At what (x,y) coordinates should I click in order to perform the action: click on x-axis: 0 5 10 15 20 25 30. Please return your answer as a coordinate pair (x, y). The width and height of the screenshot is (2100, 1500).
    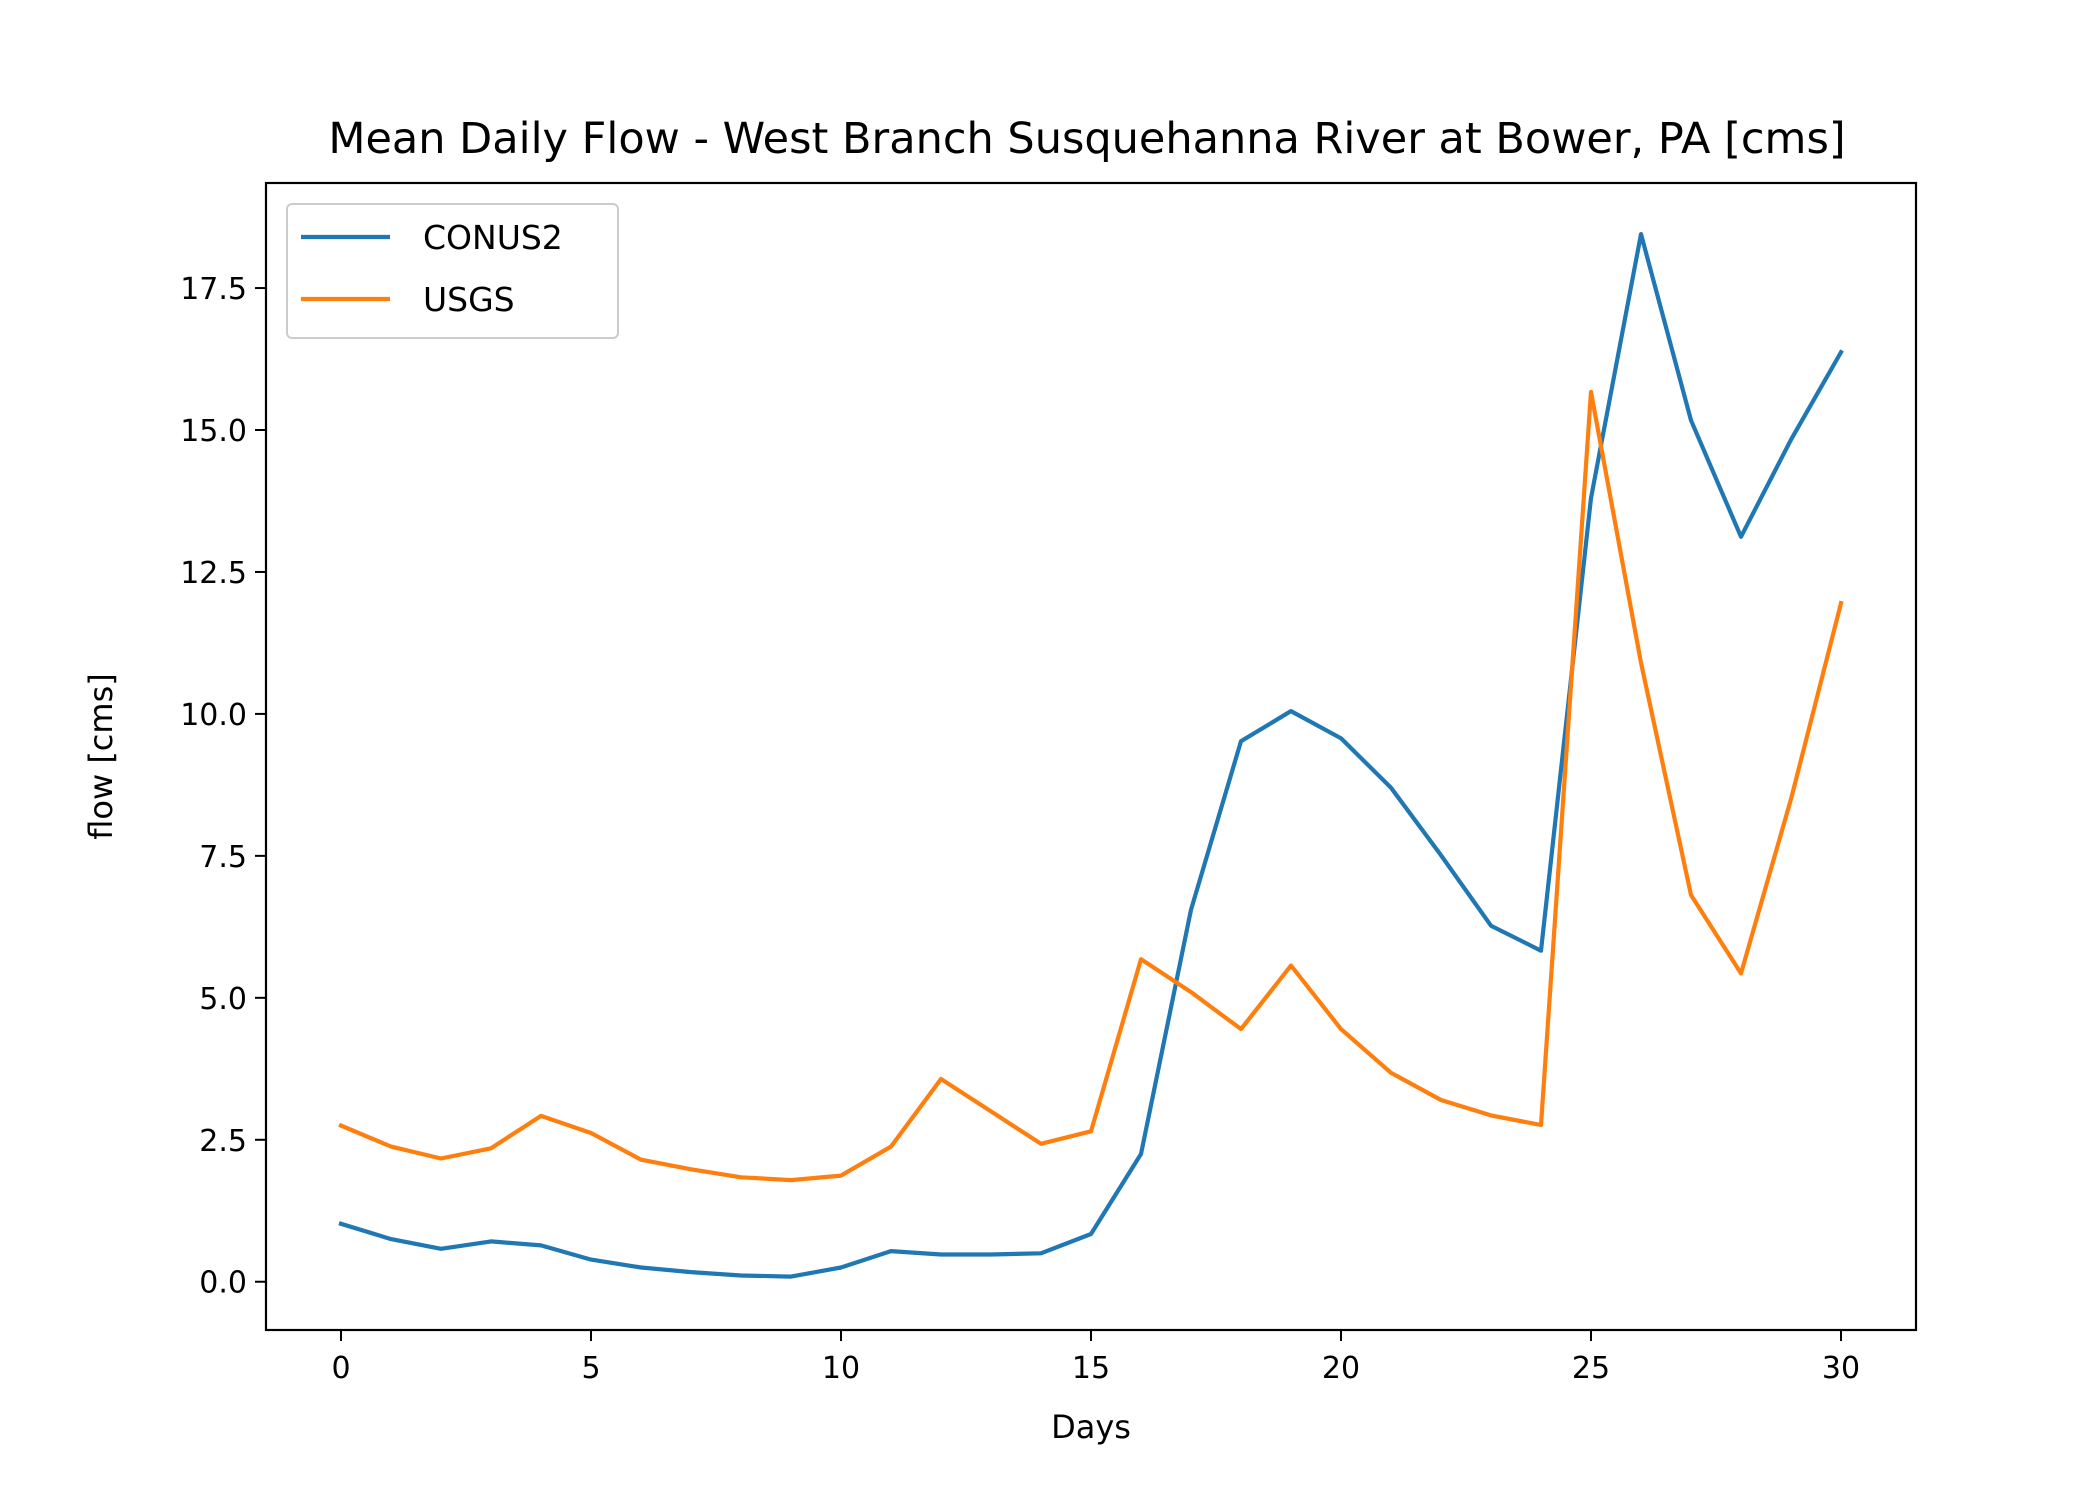
    Looking at the image, I should click on (1095, 1358).